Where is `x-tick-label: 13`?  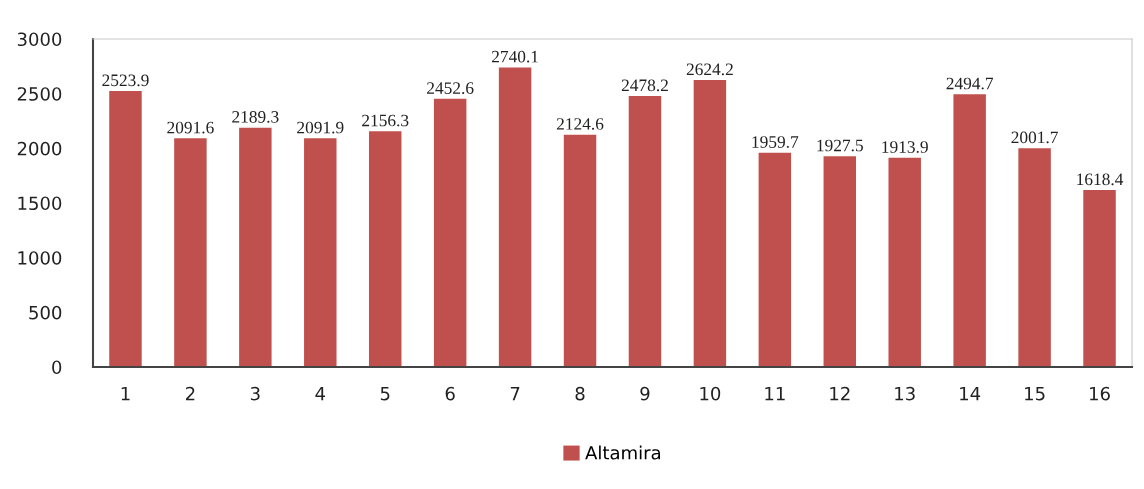 x-tick-label: 13 is located at coordinates (905, 393).